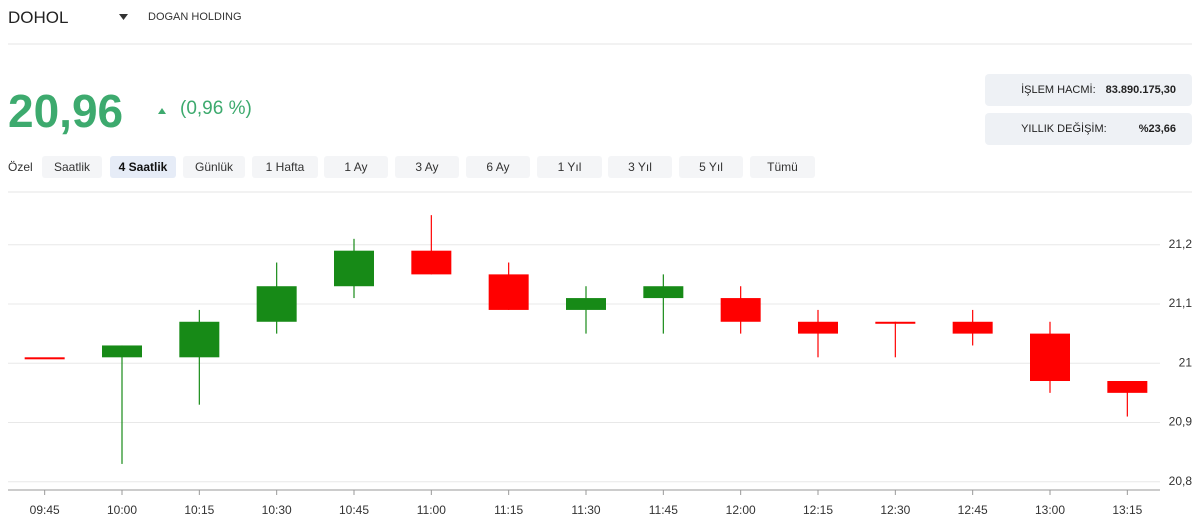  What do you see at coordinates (1181, 481) in the screenshot?
I see `y-tick-label: 20,8` at bounding box center [1181, 481].